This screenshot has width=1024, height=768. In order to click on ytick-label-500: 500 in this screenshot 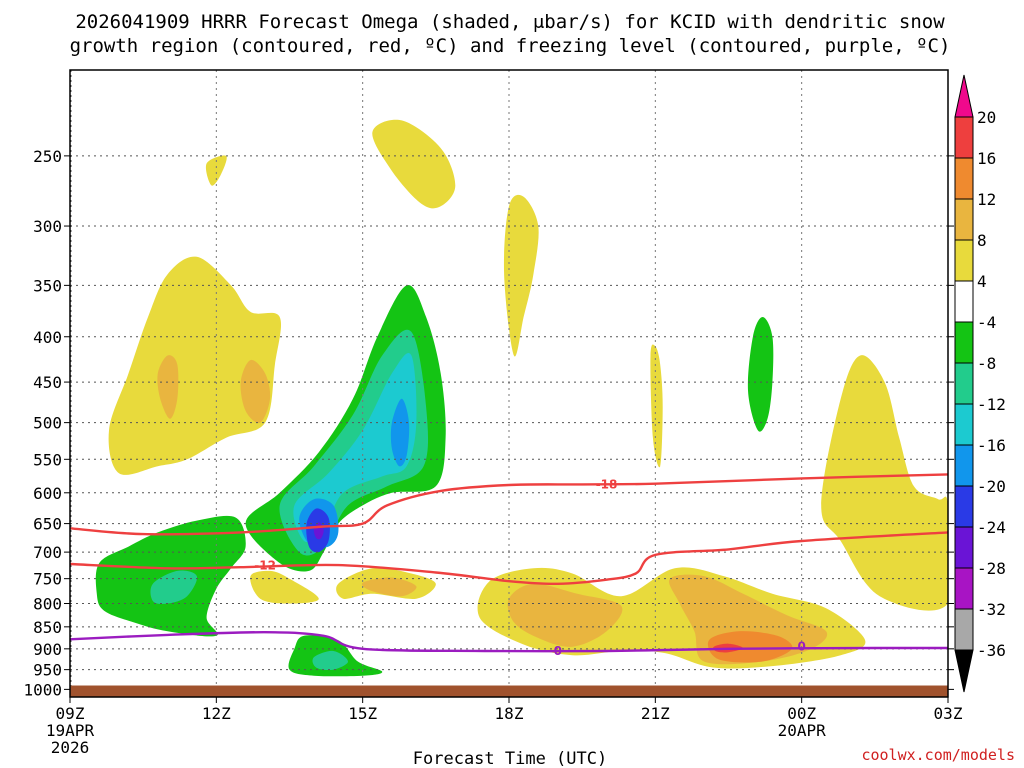, I will do `click(47, 423)`.